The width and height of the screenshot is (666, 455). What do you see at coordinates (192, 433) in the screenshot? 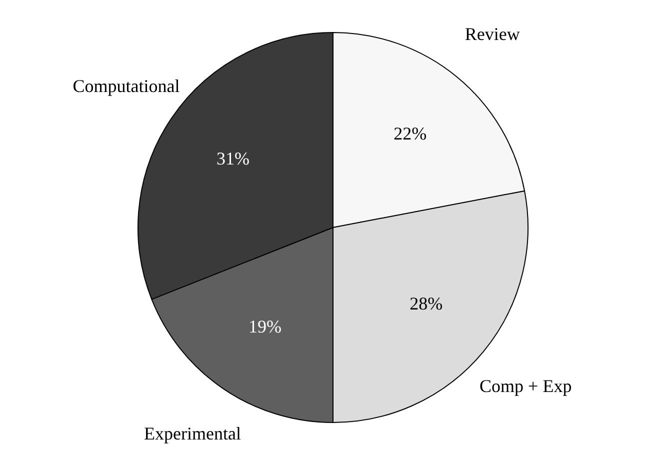
I see `slice-label: Experimental` at bounding box center [192, 433].